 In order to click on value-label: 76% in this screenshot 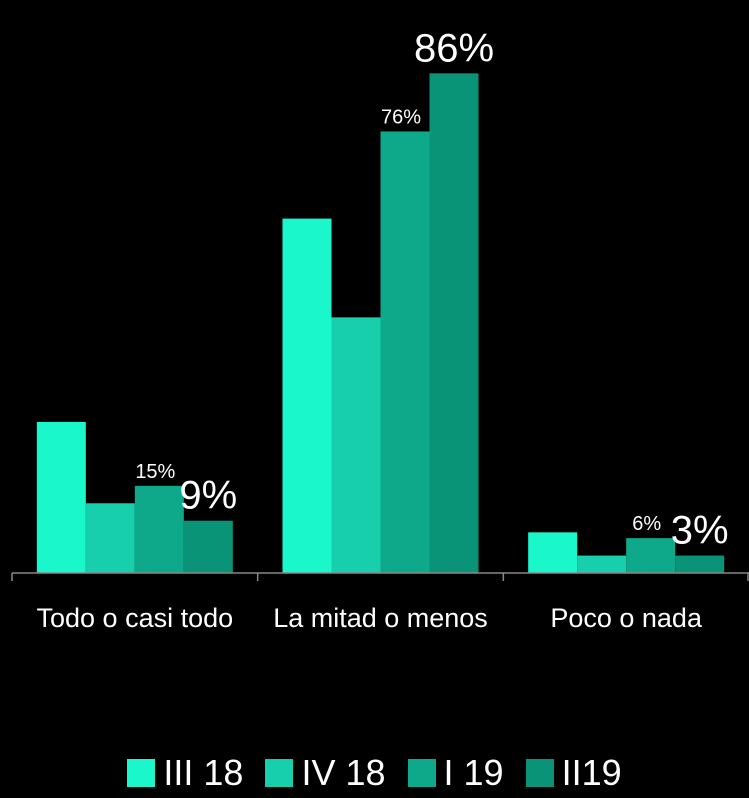, I will do `click(401, 117)`.